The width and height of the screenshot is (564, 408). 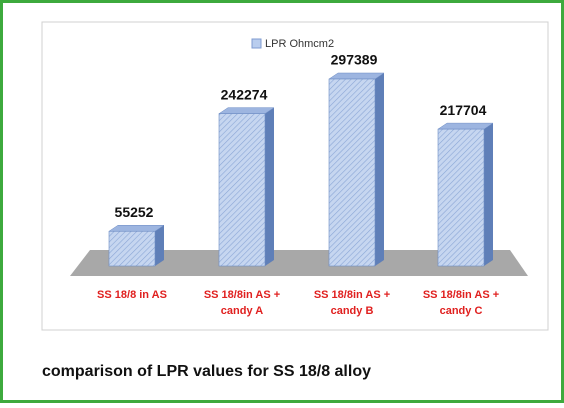 I want to click on x-tick-label: candy A, so click(x=242, y=311).